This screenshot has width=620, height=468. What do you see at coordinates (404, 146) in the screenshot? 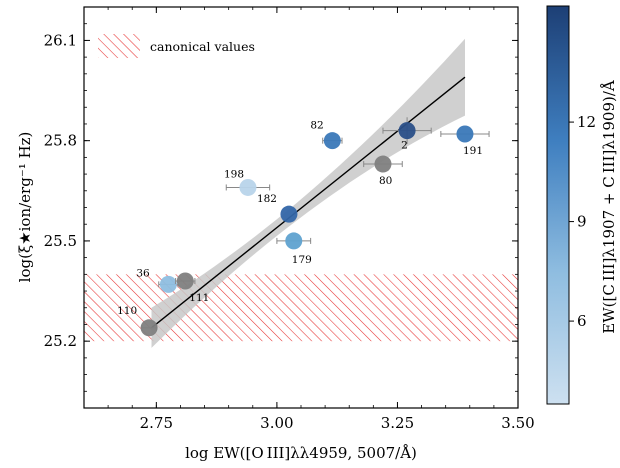
I see `point-label: 2` at bounding box center [404, 146].